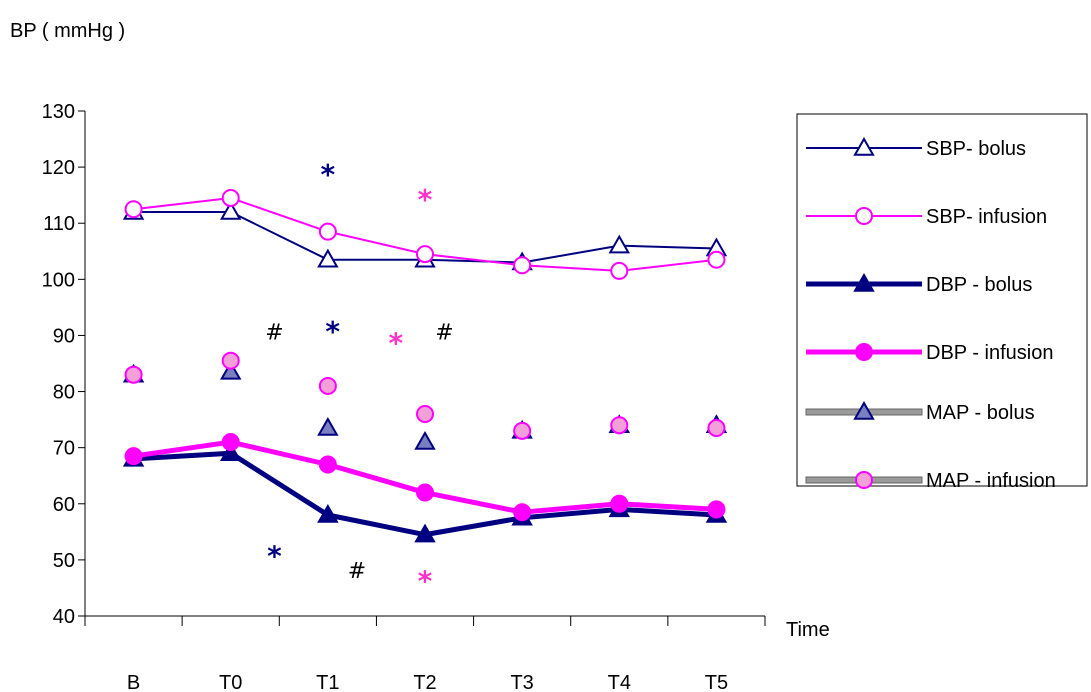  What do you see at coordinates (59, 224) in the screenshot?
I see `y-tick-label: 110` at bounding box center [59, 224].